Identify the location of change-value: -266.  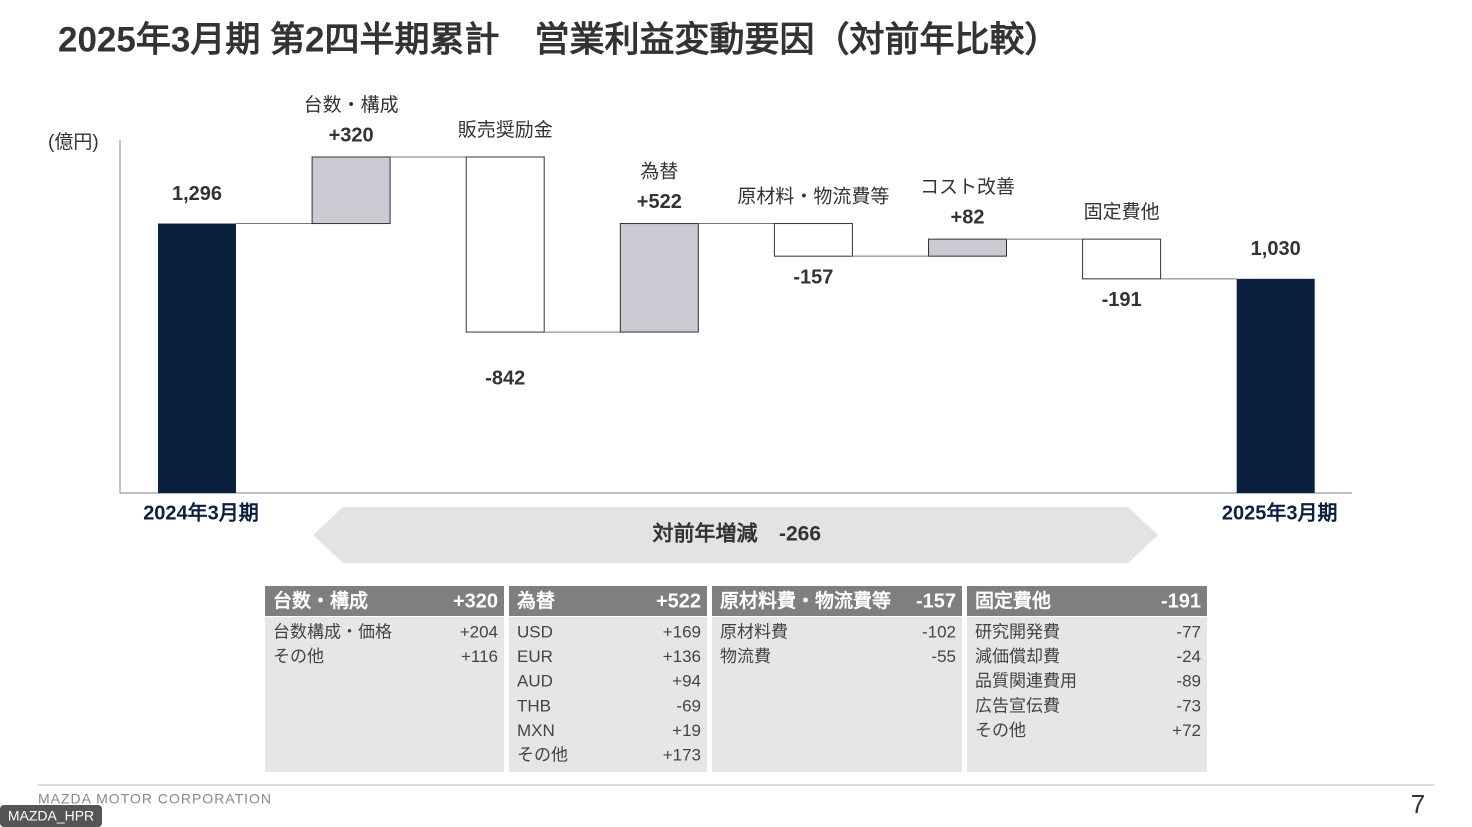
(800, 534).